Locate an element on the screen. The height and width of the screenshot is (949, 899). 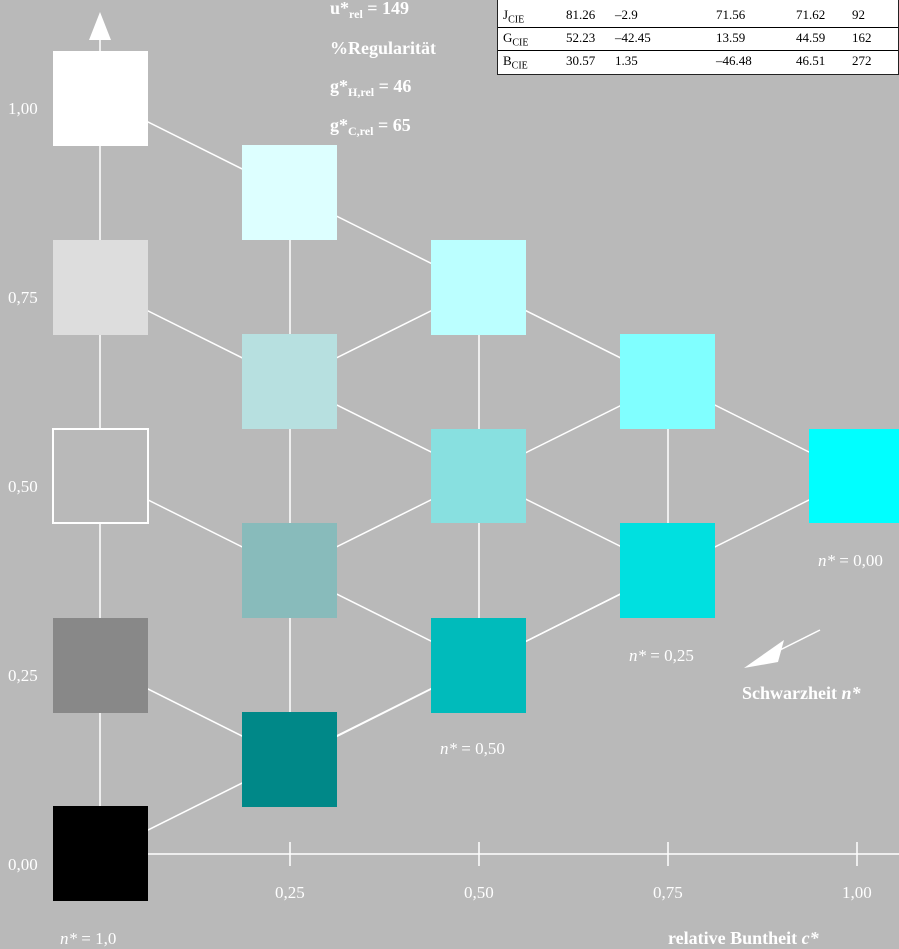
table-cell: 52.23 is located at coordinates (581, 37).